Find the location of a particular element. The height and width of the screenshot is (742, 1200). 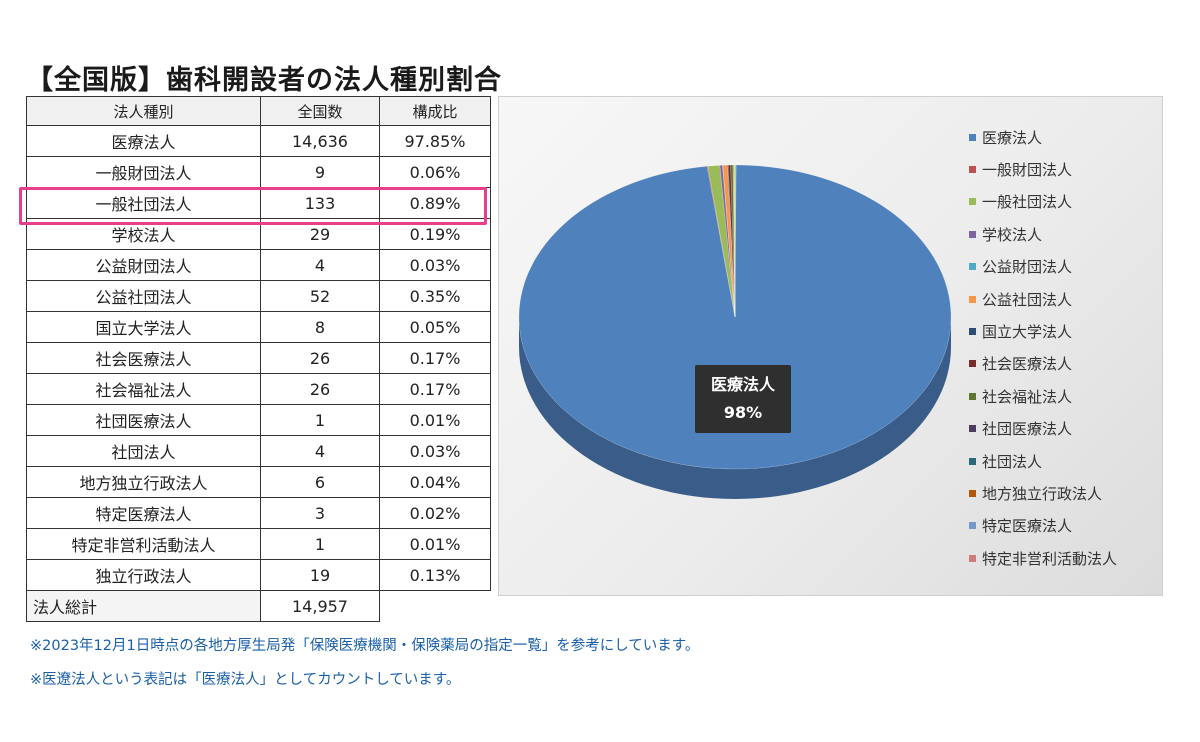

table-row: 国立大学法人 8 0.05% is located at coordinates (258, 327).